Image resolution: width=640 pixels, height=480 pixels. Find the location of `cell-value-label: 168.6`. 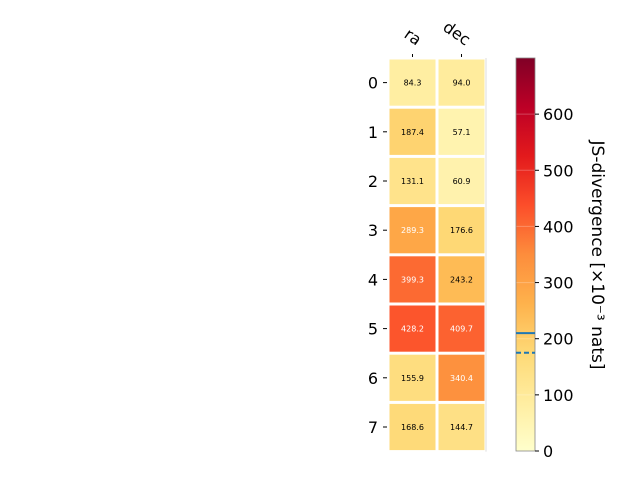

cell-value-label: 168.6 is located at coordinates (412, 427).